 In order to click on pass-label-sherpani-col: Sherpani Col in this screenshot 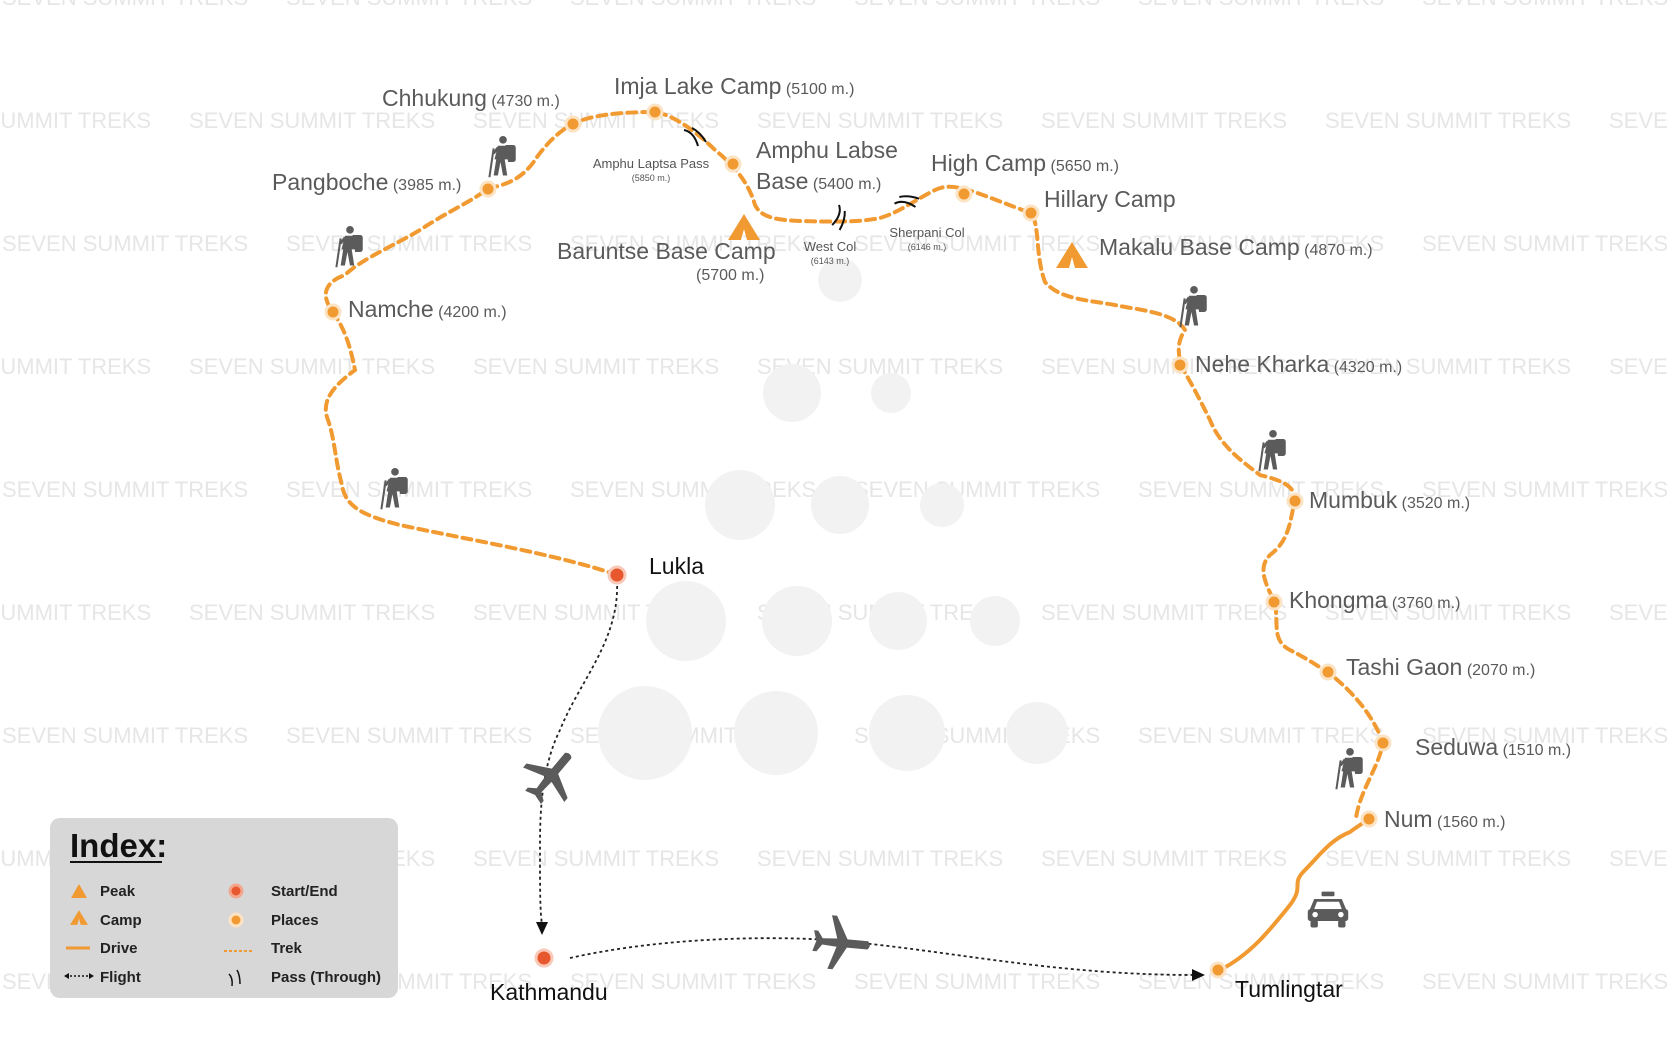, I will do `click(926, 232)`.